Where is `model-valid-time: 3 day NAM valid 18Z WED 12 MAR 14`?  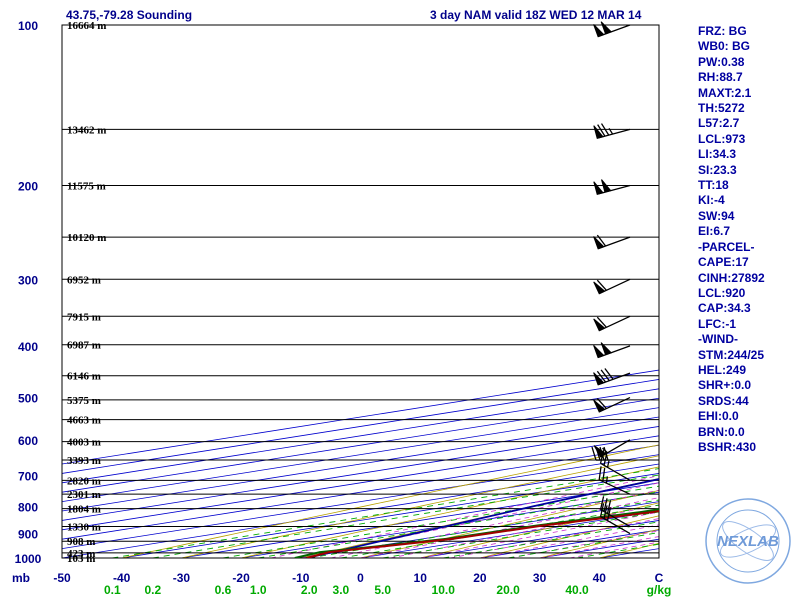 model-valid-time: 3 day NAM valid 18Z WED 12 MAR 14 is located at coordinates (536, 15).